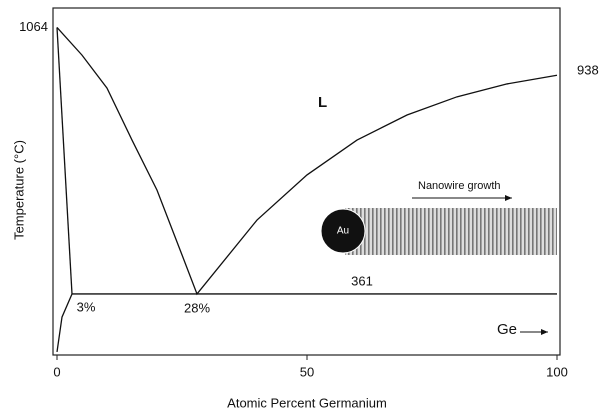  I want to click on eutectic-composition-label: 28%, so click(197, 307).